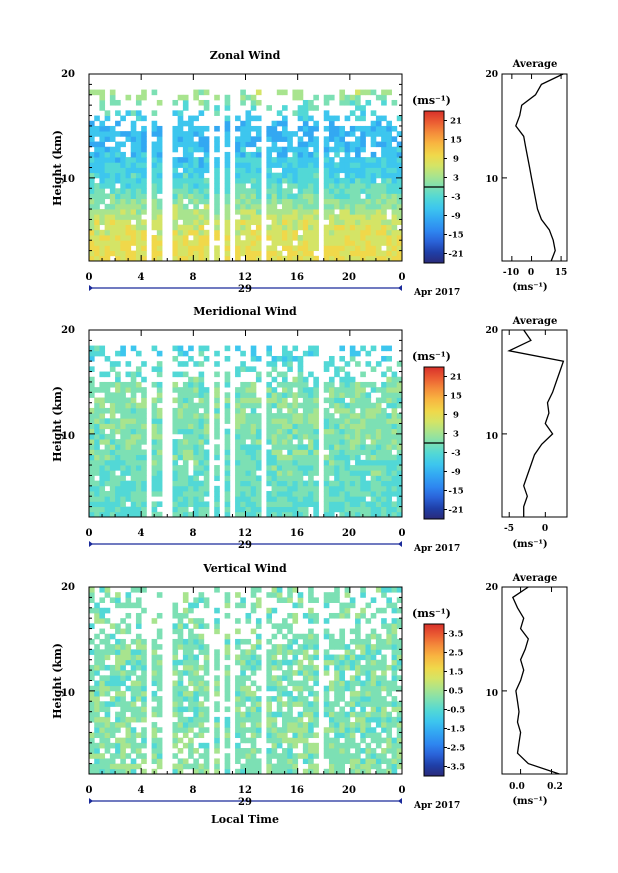  What do you see at coordinates (274, 811) in the screenshot?
I see `day-axis: 29 Apr 2017 Local Time` at bounding box center [274, 811].